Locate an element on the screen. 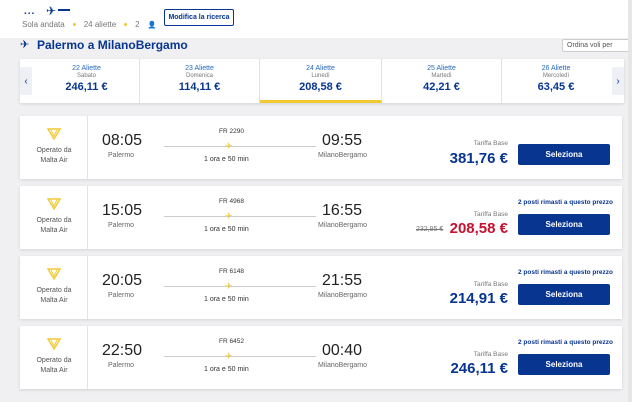 The image size is (632, 402). route-line is located at coordinates (64, 10).